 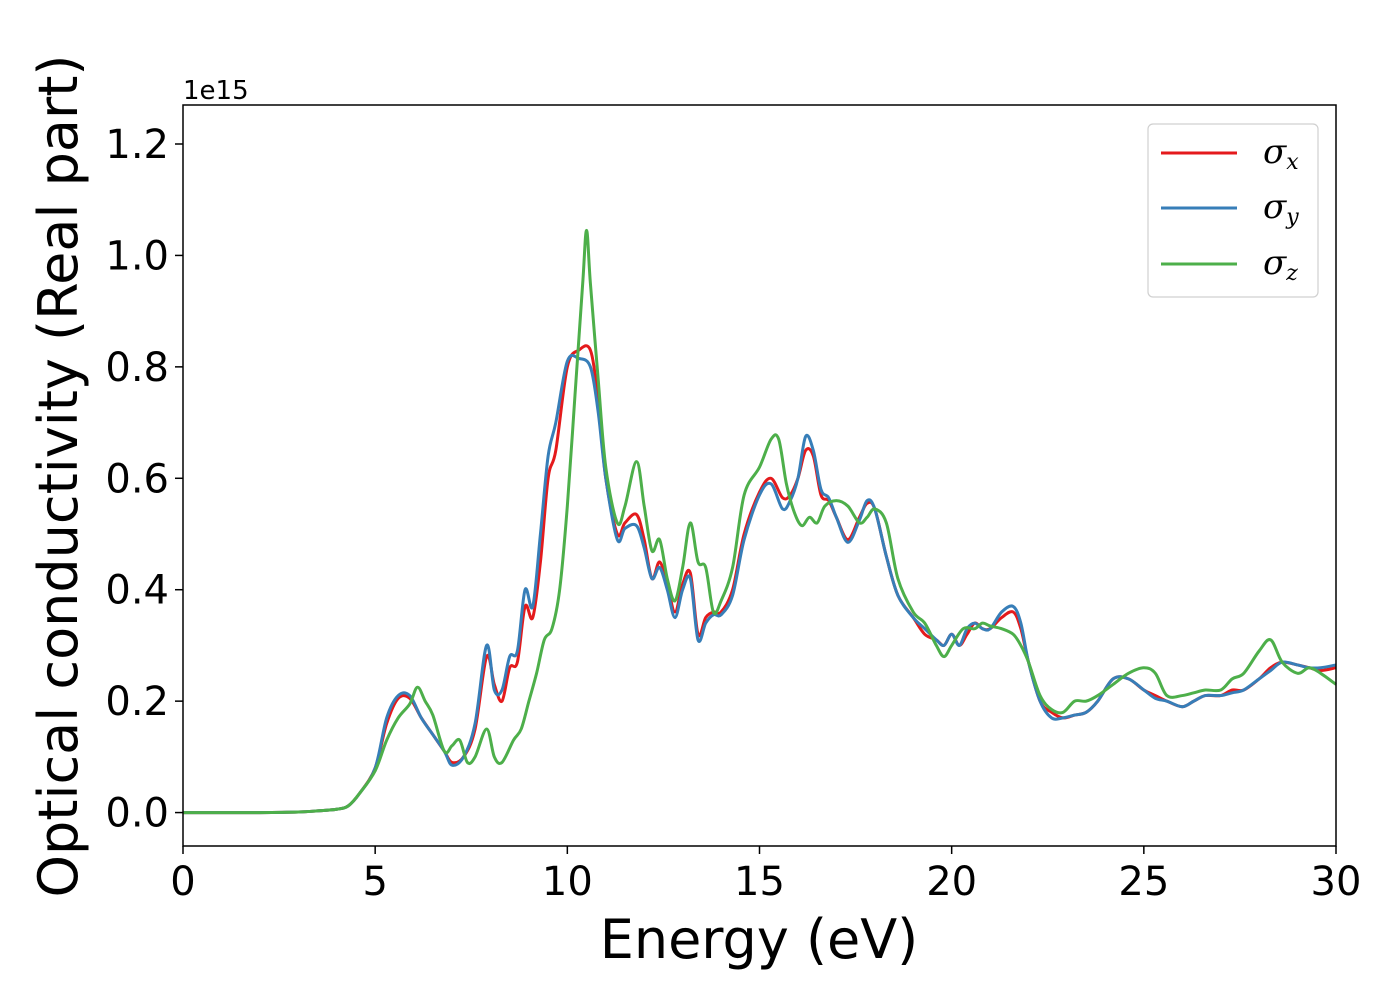 I want to click on y-axis: 0.0 0.2 0.4 0.6 0.8 1.0 1.2, so click(x=144, y=479).